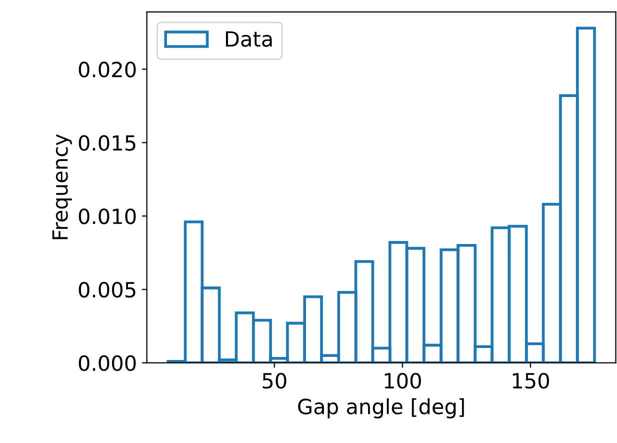 This screenshot has height=443, width=617. I want to click on y-tick-label: 0.005, so click(107, 290).